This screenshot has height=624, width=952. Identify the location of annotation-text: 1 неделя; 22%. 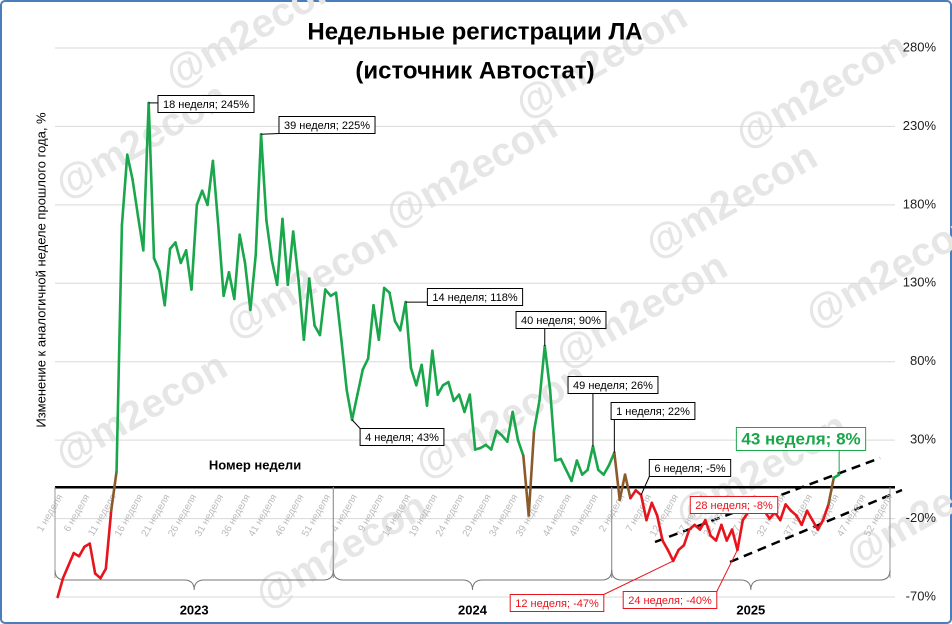
(653, 412).